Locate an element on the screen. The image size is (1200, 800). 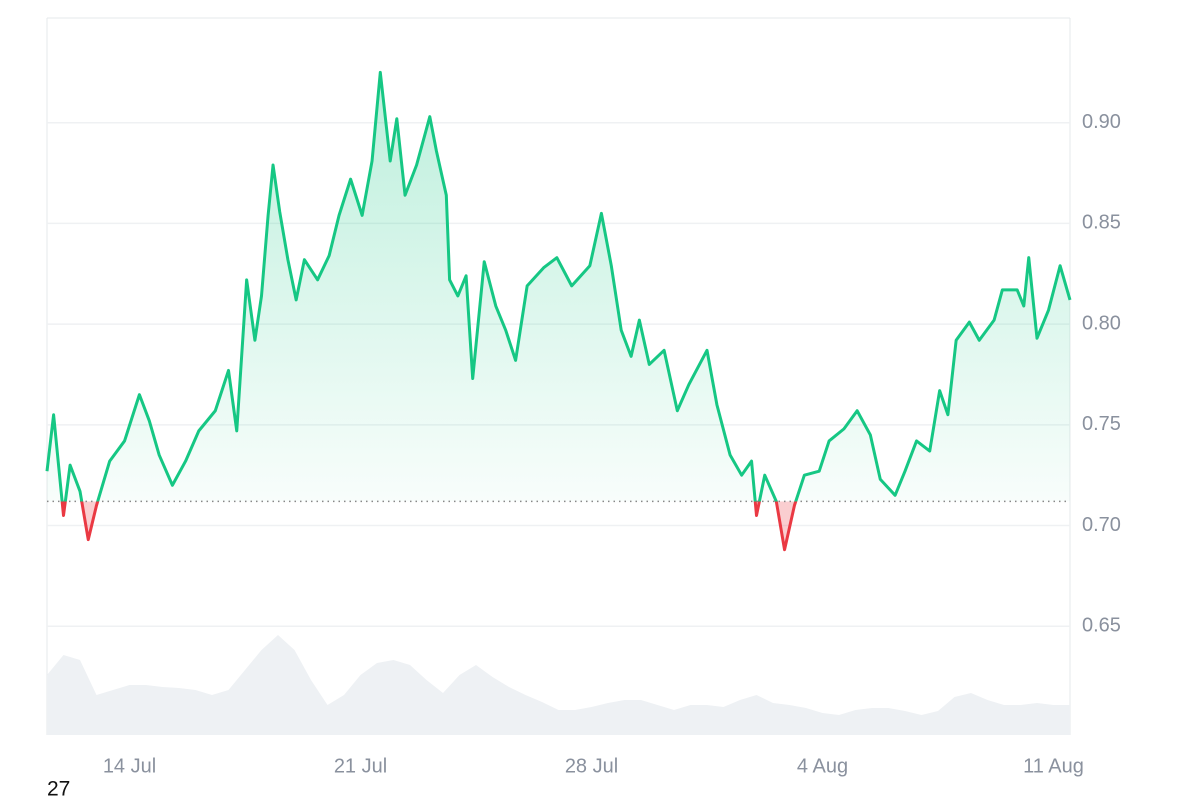
y-tick-label: 0.65 is located at coordinates (1101, 626).